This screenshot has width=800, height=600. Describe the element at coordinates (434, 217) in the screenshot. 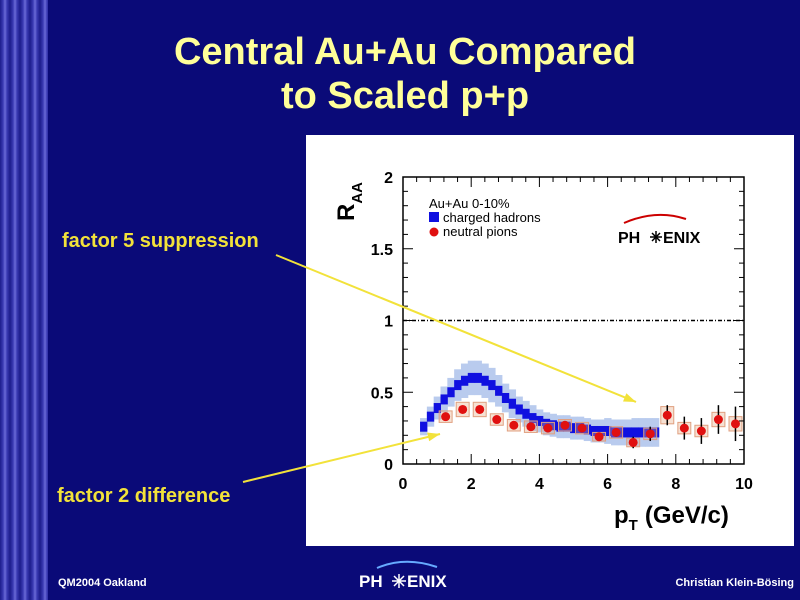

I see `legend-marker-charged-hadrons` at that location.